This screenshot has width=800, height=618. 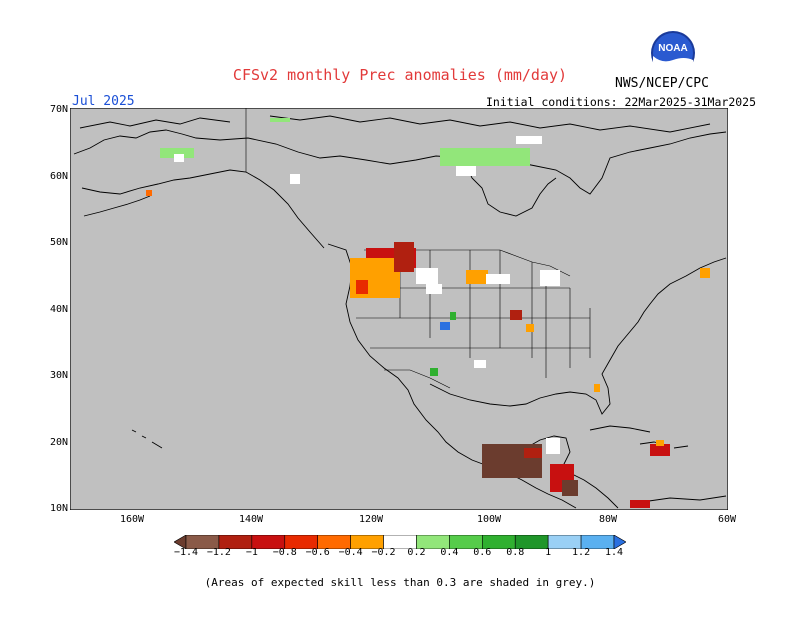 What do you see at coordinates (186, 552) in the screenshot?
I see `colorbar-tick-label: −1.4` at bounding box center [186, 552].